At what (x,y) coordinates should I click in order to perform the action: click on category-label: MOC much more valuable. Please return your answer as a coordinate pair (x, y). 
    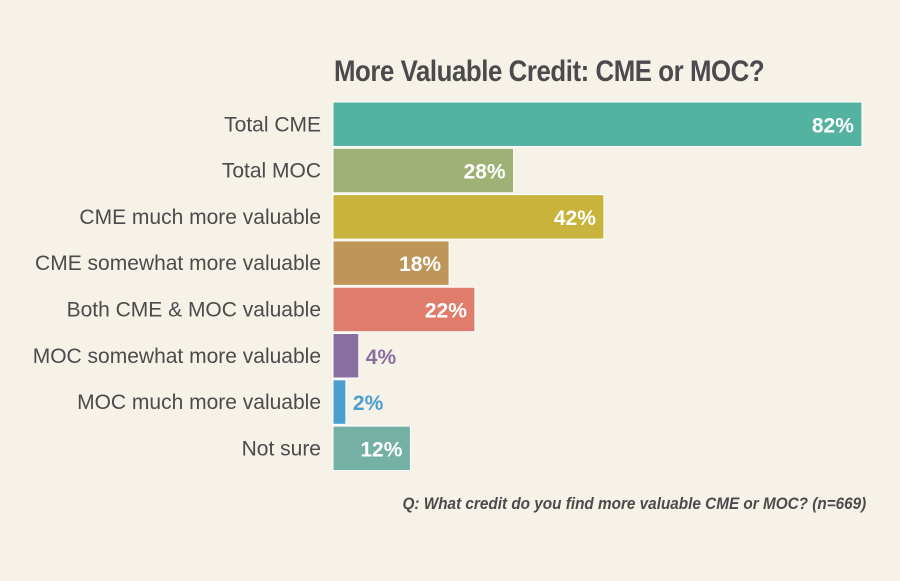
    Looking at the image, I should click on (199, 402).